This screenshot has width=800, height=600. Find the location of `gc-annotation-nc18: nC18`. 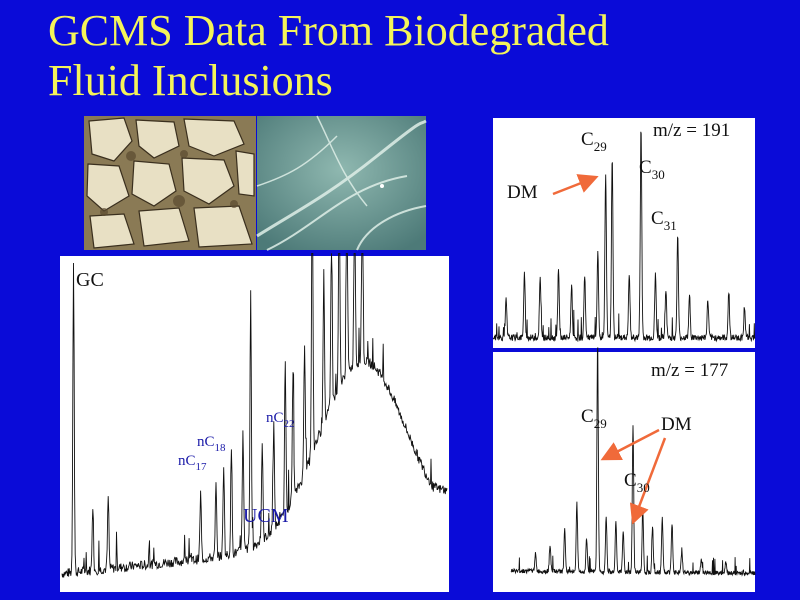

gc-annotation-nc18: nC18 is located at coordinates (211, 444).